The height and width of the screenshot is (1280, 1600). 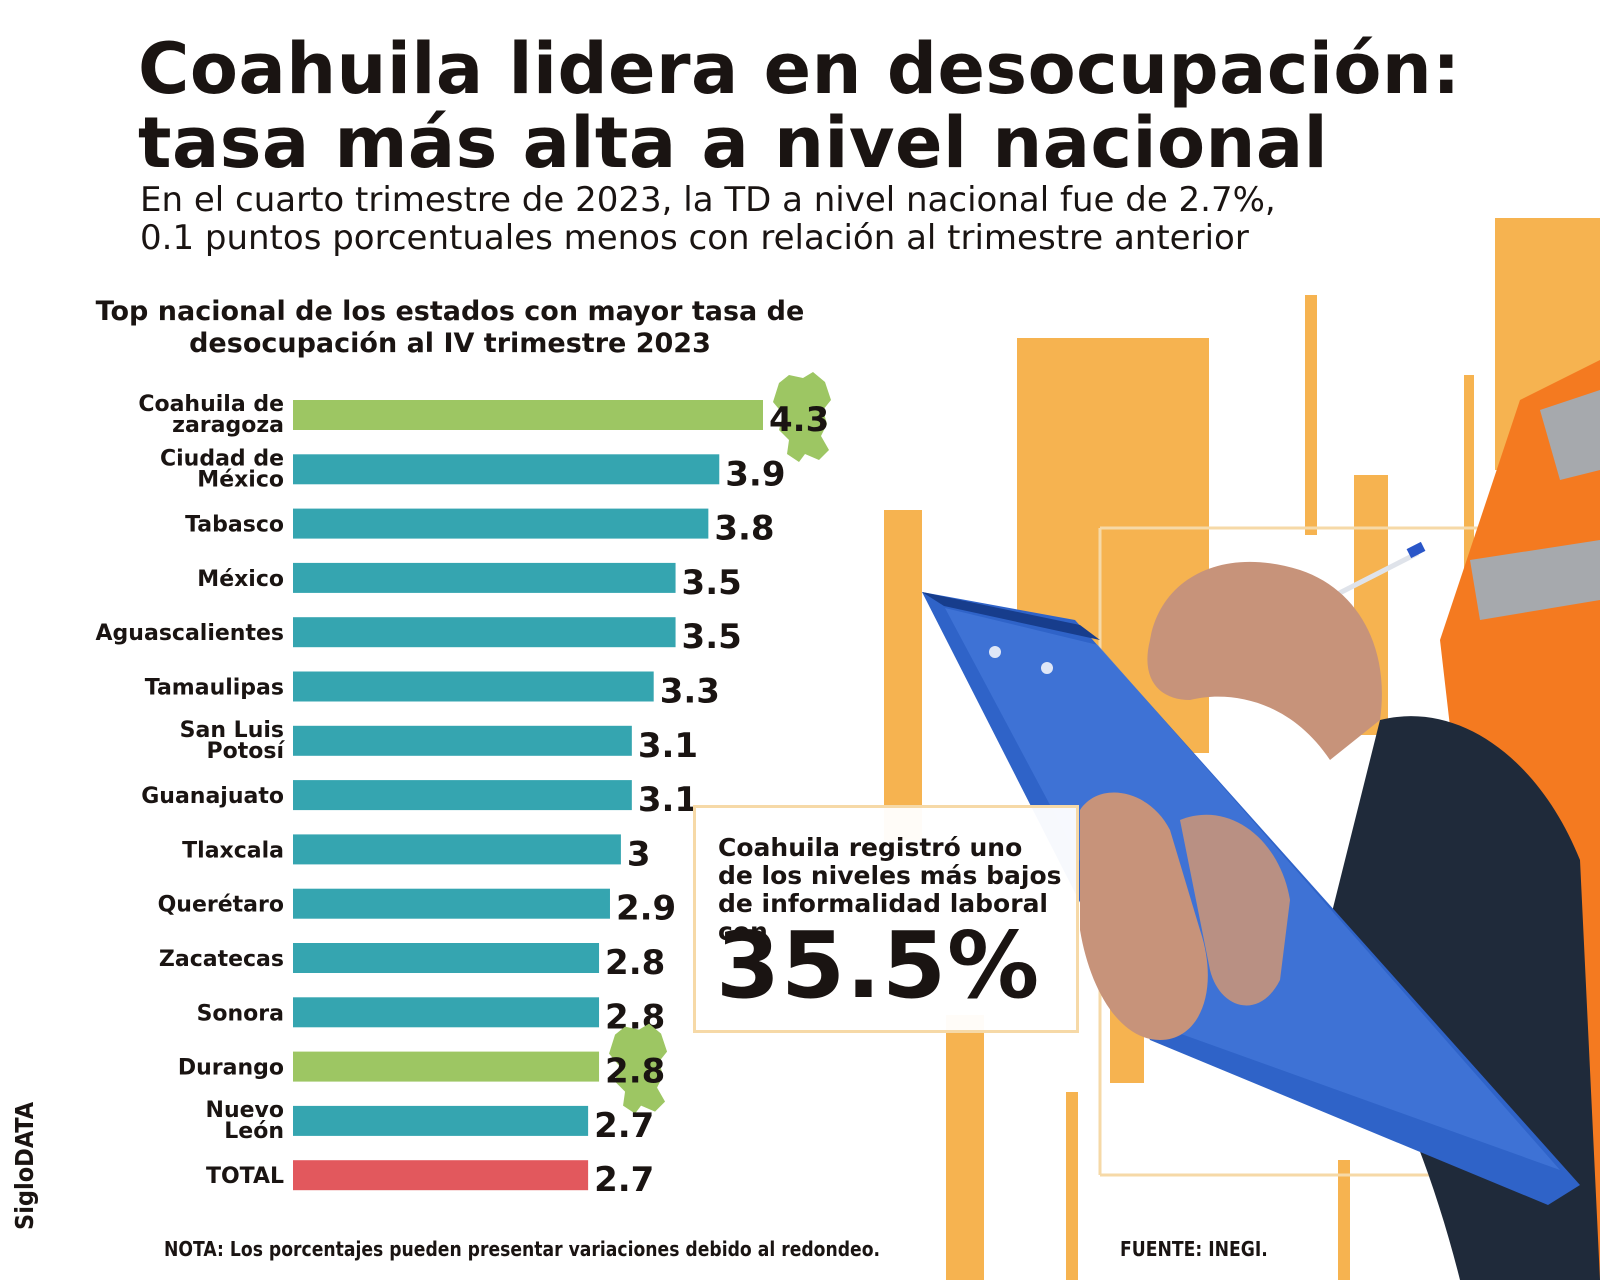 What do you see at coordinates (221, 905) in the screenshot?
I see `category-label: Querétaro` at bounding box center [221, 905].